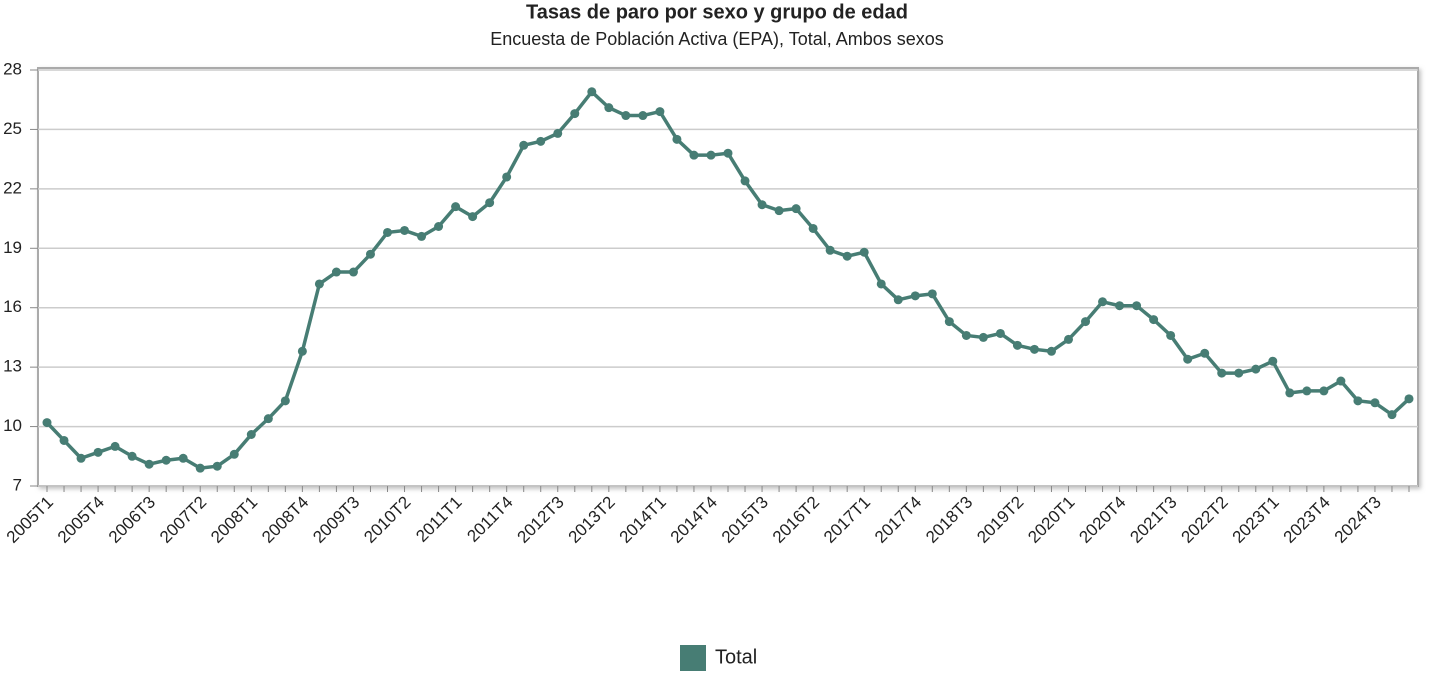 This screenshot has width=1431, height=687. What do you see at coordinates (1307, 520) in the screenshot?
I see `x-tick-label: 2023T4` at bounding box center [1307, 520].